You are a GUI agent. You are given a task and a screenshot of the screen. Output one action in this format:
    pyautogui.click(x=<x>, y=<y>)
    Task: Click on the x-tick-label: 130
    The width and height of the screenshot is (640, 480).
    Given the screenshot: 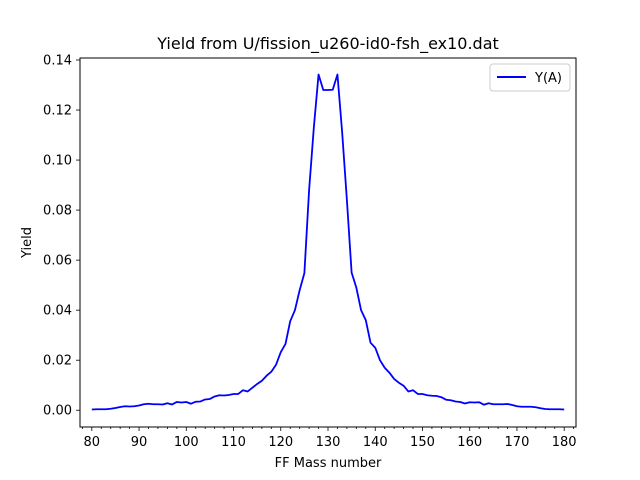 What is the action you would take?
    pyautogui.click(x=328, y=442)
    